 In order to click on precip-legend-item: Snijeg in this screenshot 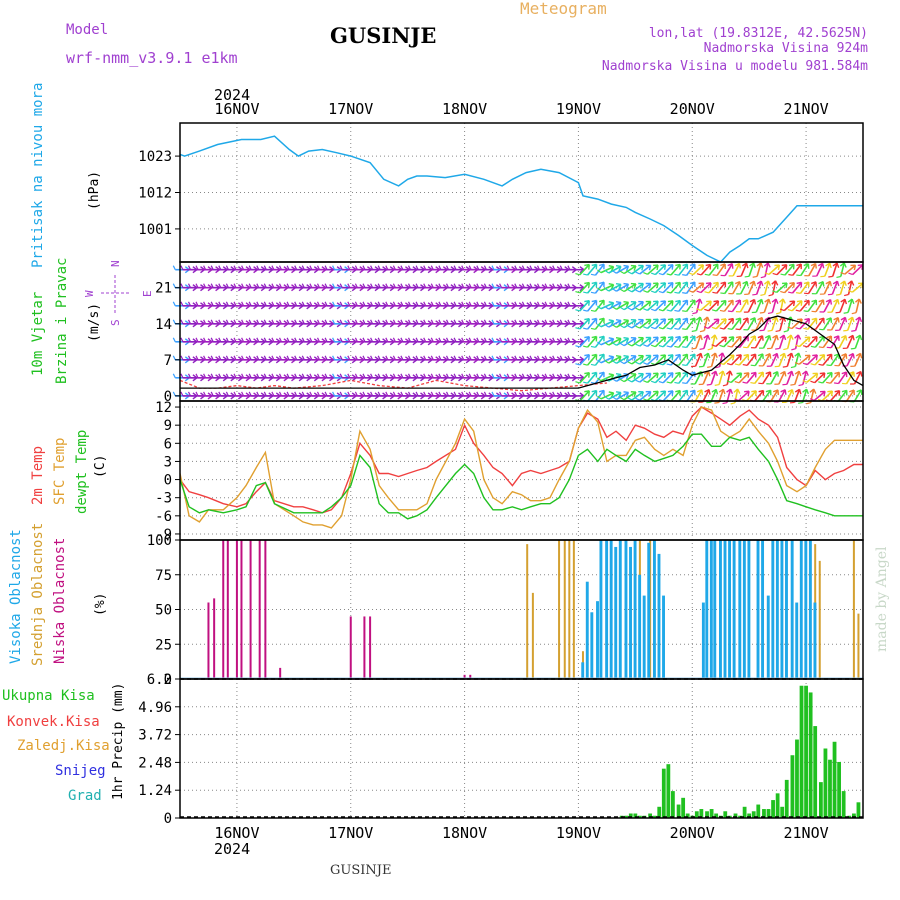, I will do `click(80, 771)`.